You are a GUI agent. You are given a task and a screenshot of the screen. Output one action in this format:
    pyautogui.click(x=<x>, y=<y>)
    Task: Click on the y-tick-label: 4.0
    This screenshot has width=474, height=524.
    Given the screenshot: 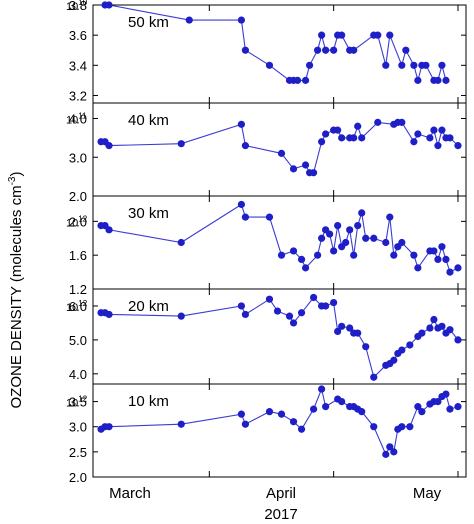 What is the action you would take?
    pyautogui.click(x=78, y=119)
    